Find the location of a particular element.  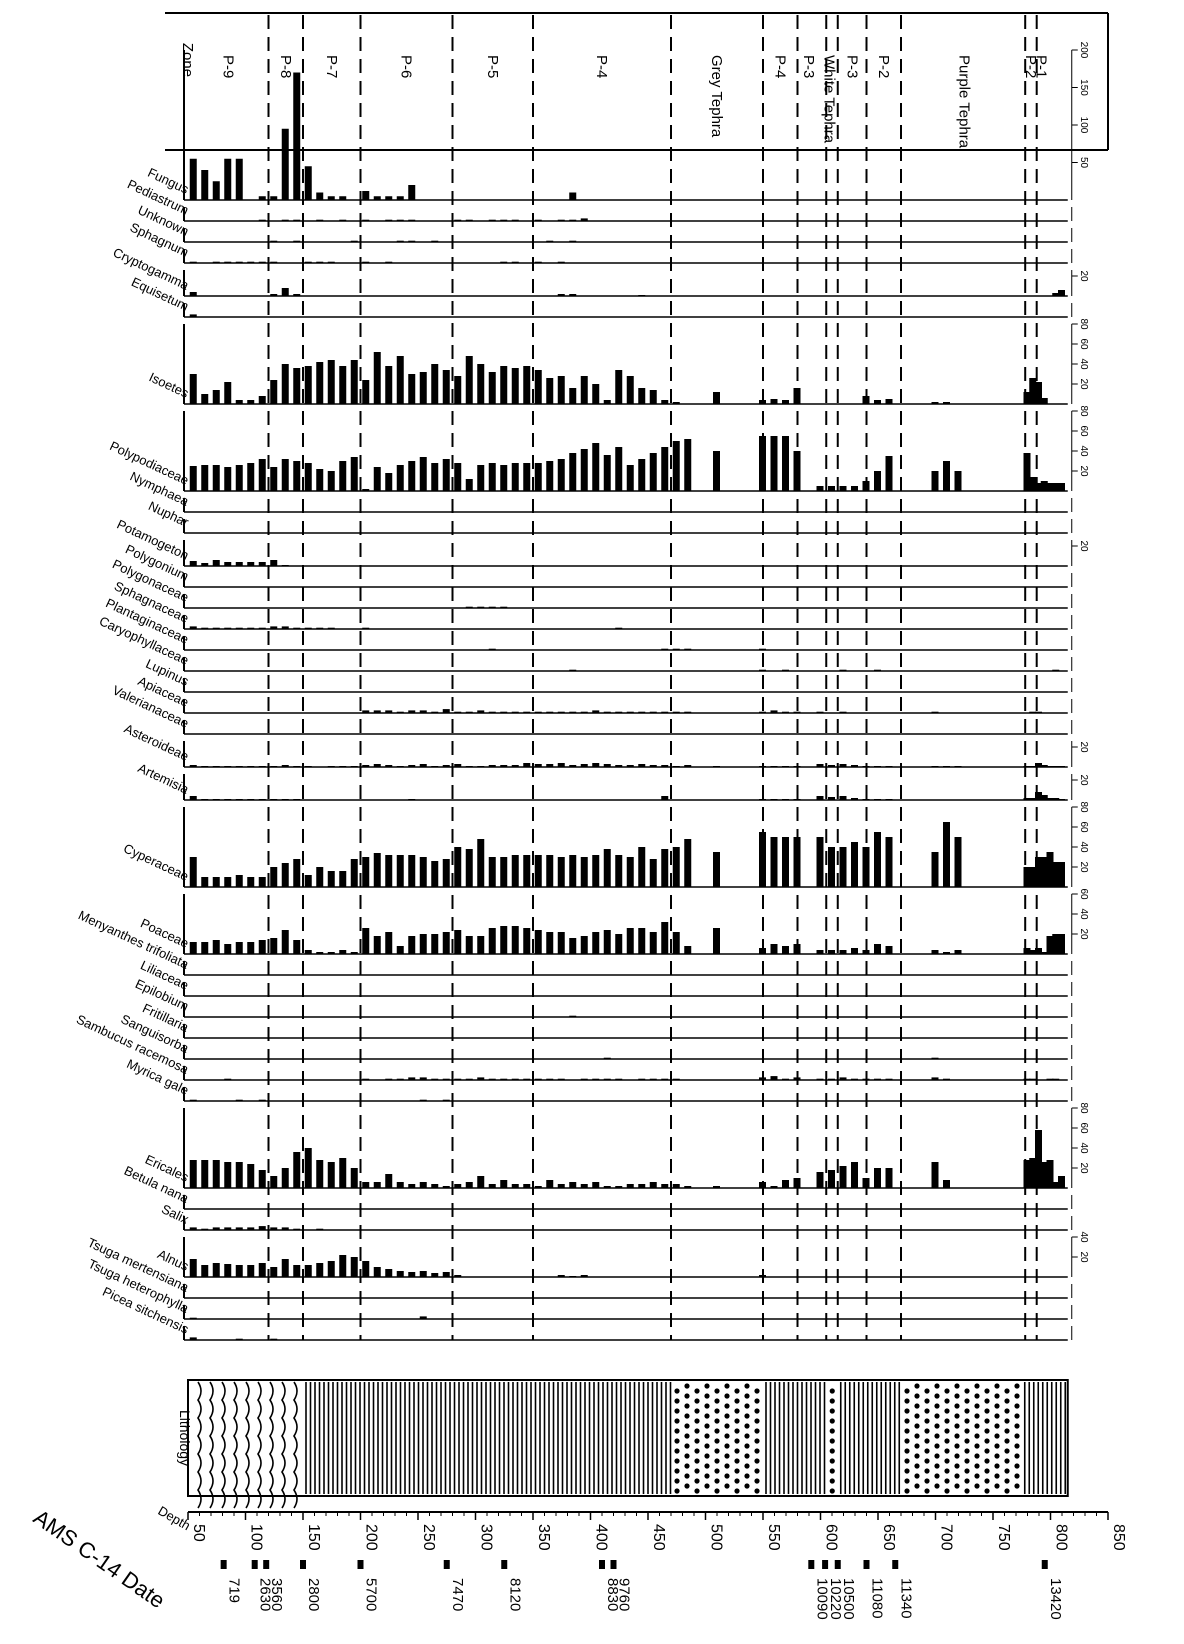

lithology-title: Lithology is located at coordinates (185, 1438).